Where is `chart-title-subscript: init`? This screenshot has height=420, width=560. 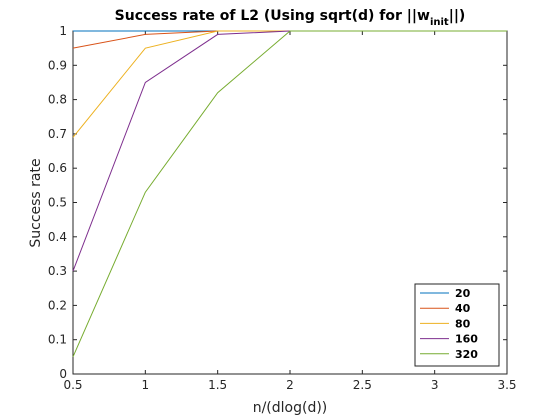
chart-title-subscript: init is located at coordinates (439, 22).